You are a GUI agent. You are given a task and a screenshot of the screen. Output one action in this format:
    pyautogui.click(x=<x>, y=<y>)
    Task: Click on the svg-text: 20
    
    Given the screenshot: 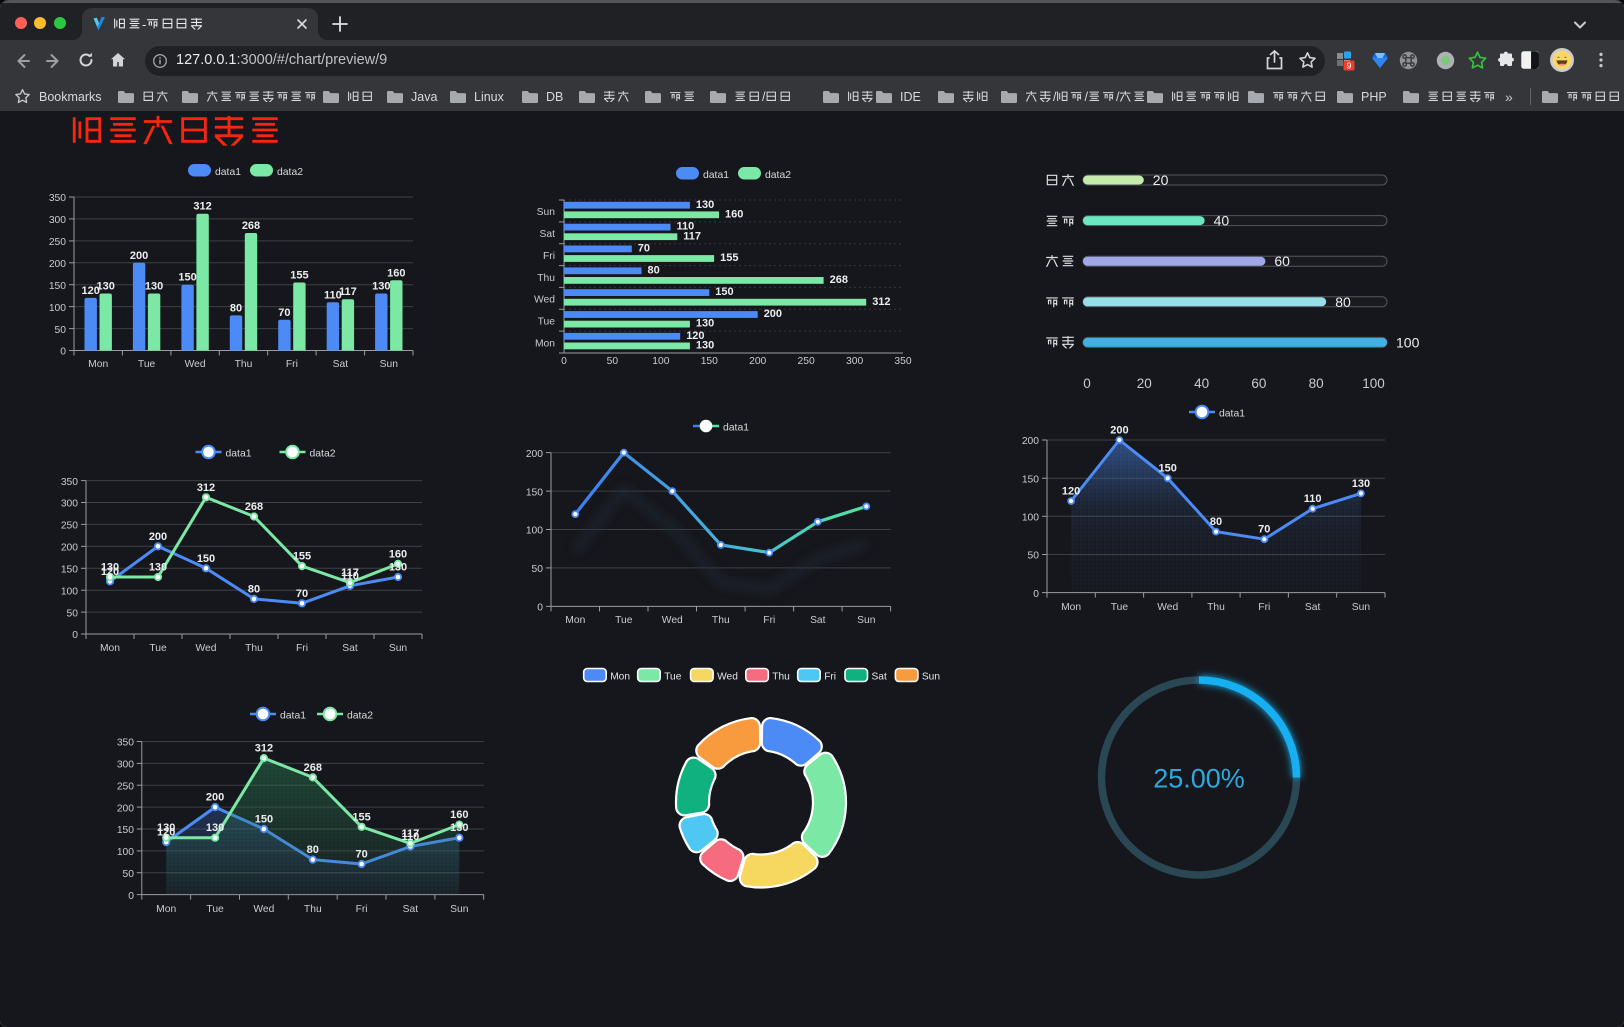 What is the action you would take?
    pyautogui.click(x=1161, y=180)
    